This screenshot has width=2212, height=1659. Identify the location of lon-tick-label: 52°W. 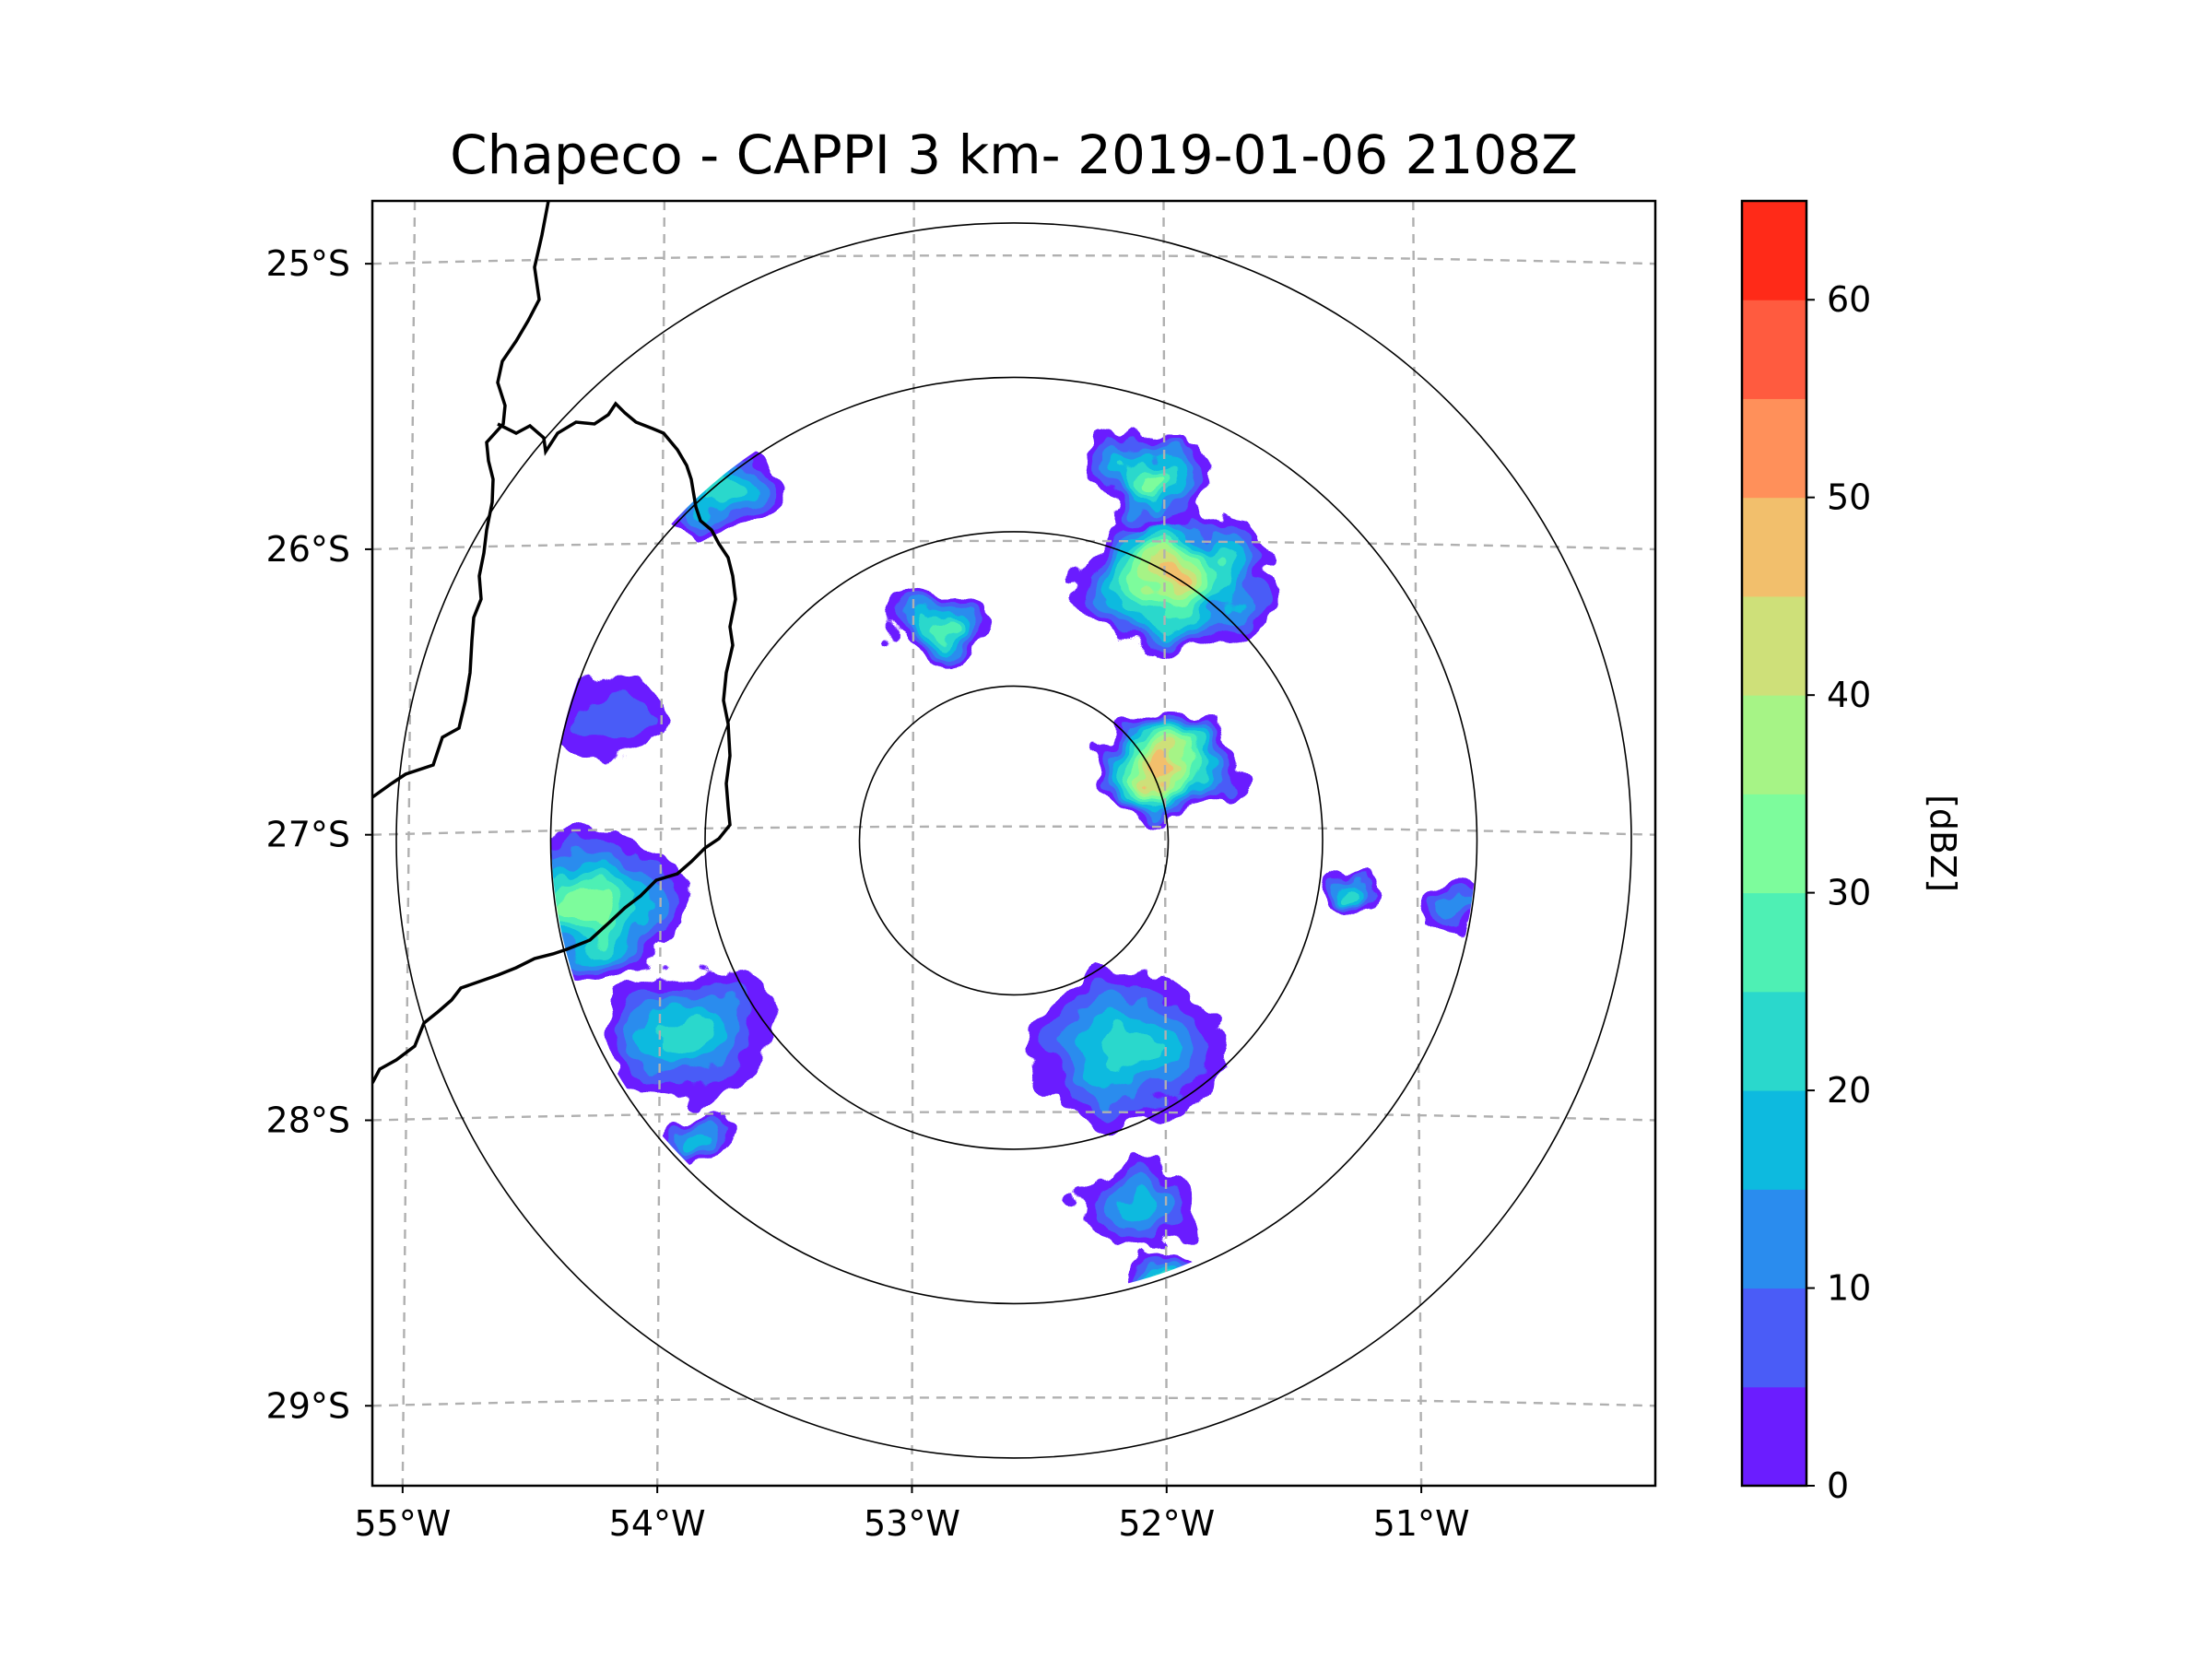
(1166, 1523).